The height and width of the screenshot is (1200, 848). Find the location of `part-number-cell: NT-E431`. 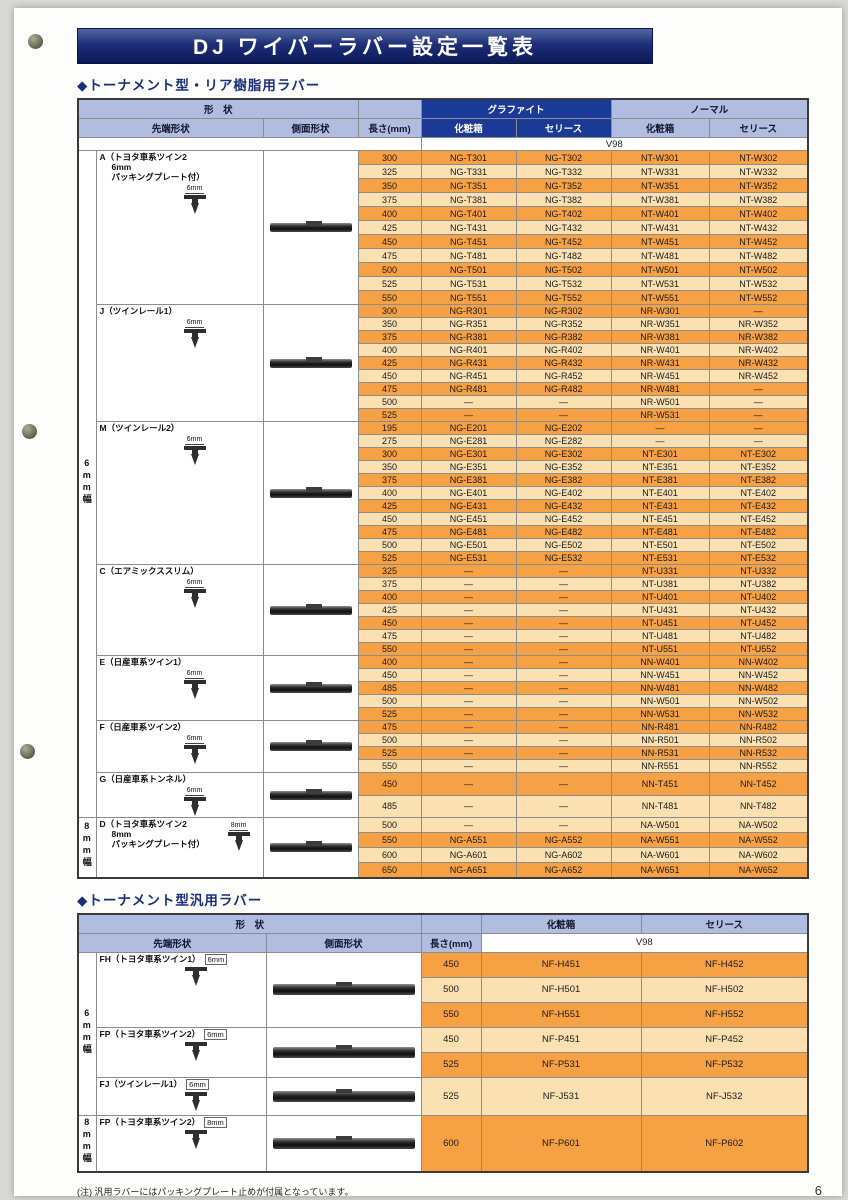

part-number-cell: NT-E431 is located at coordinates (660, 506).